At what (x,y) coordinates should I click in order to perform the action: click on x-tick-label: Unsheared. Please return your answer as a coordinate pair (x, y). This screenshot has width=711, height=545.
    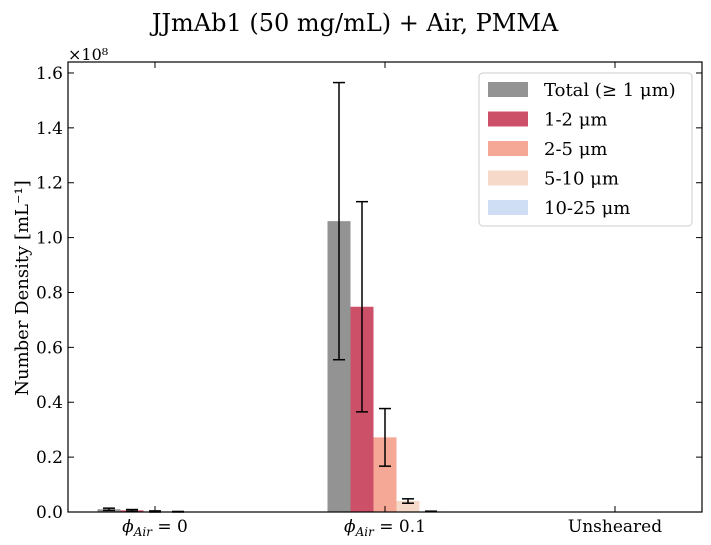
    Looking at the image, I should click on (615, 527).